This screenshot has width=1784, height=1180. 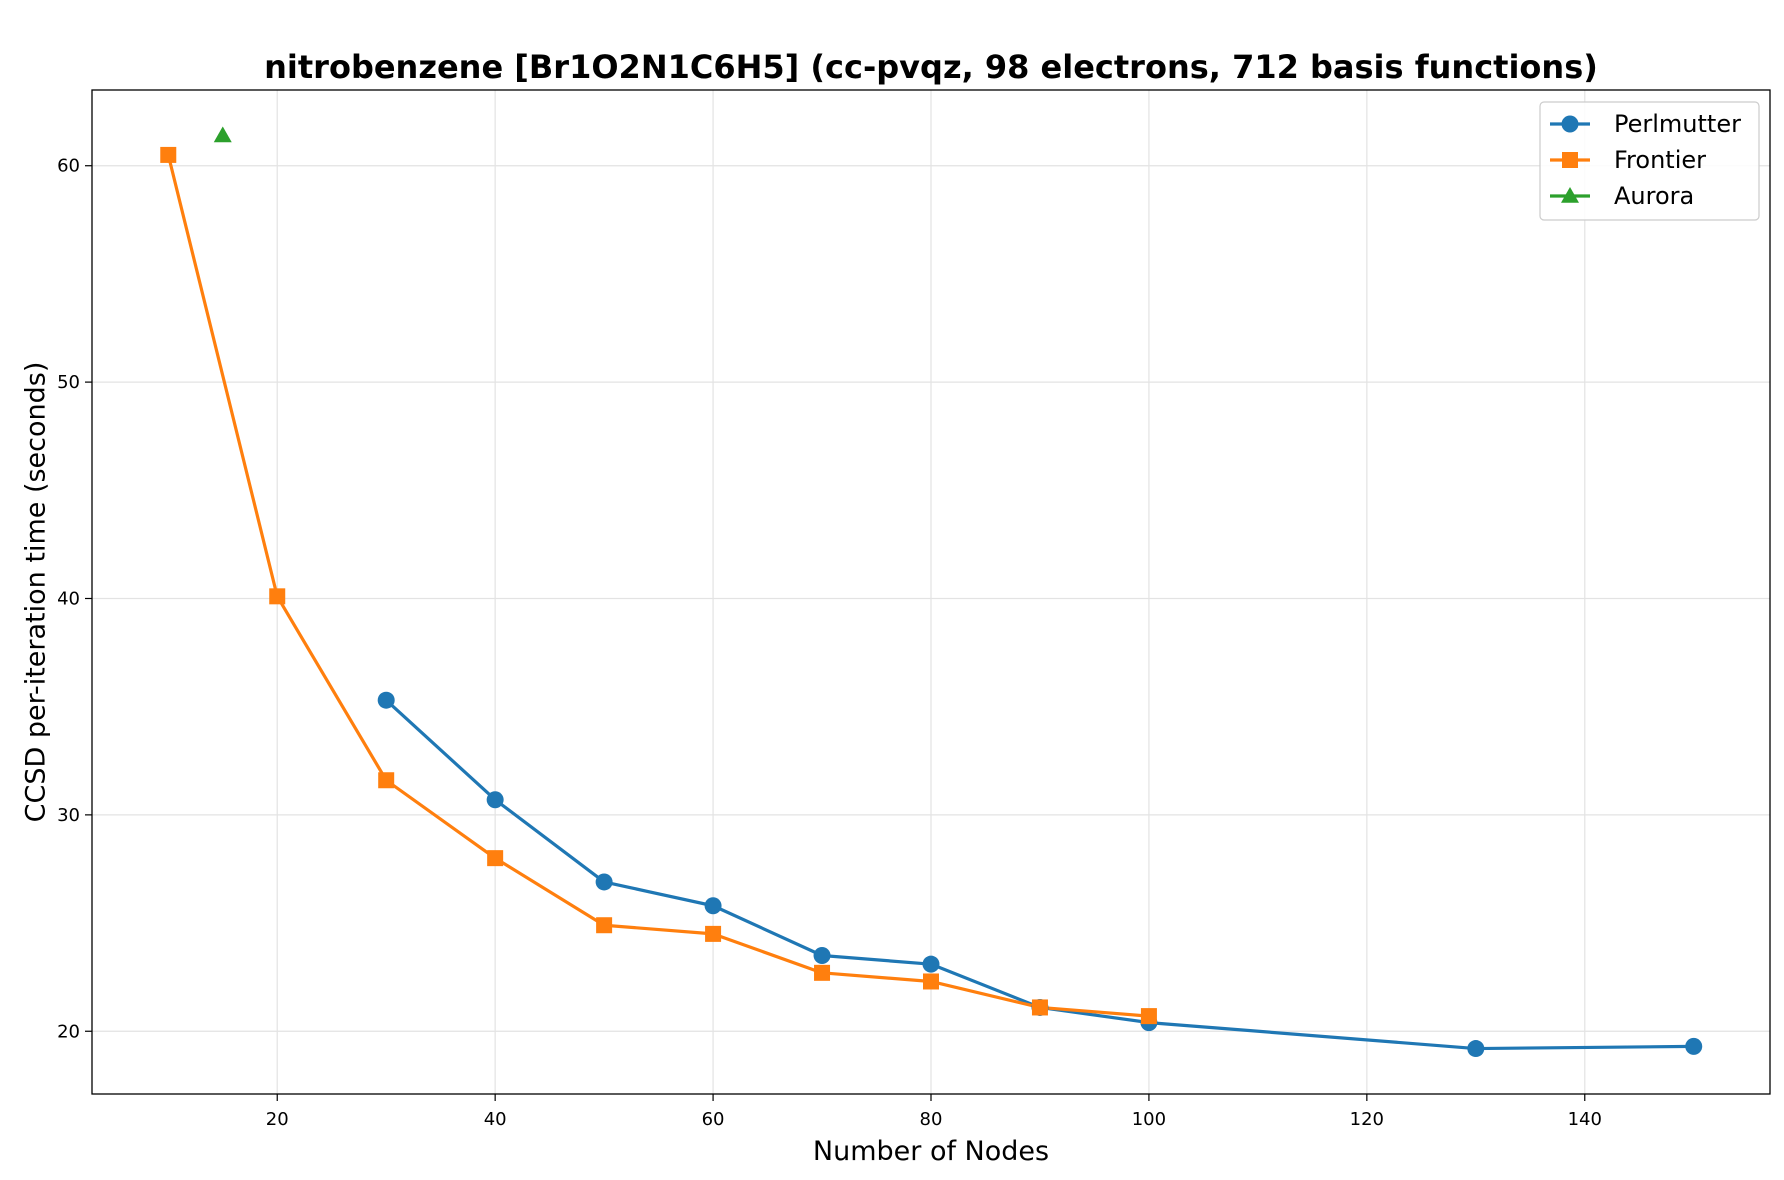 I want to click on x-axis-label: Number of Nodes, so click(x=931, y=1151).